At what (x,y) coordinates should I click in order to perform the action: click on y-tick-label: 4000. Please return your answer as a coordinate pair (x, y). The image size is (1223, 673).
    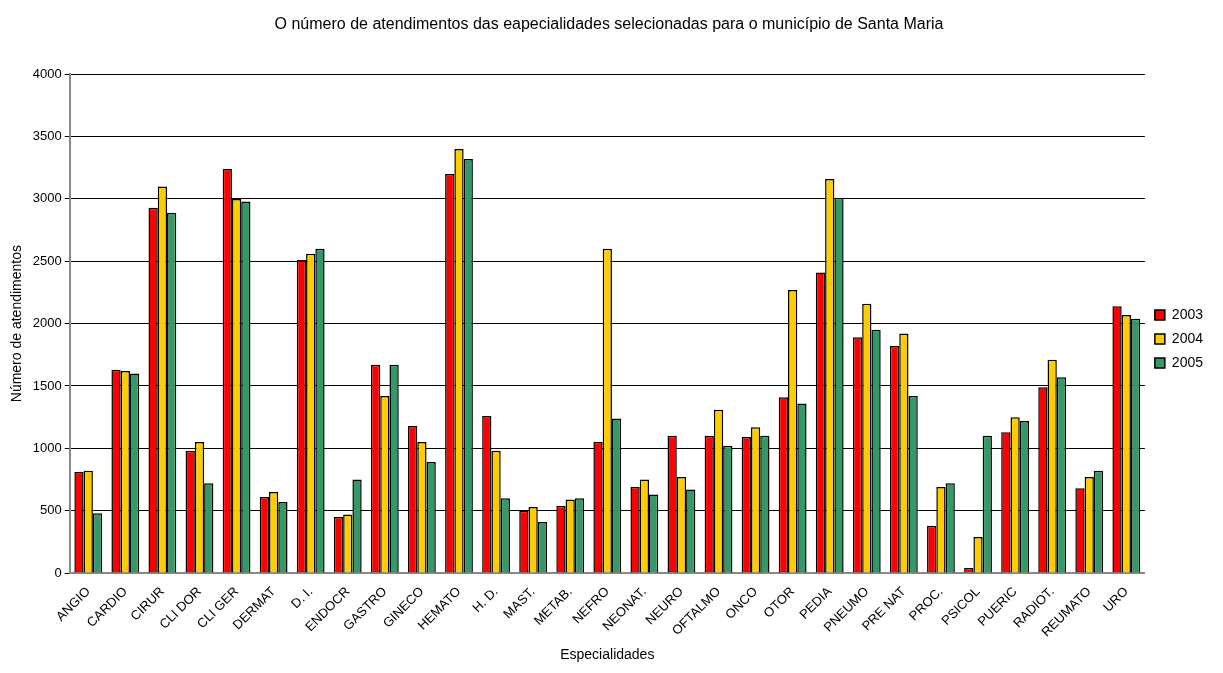
    Looking at the image, I should click on (47, 73).